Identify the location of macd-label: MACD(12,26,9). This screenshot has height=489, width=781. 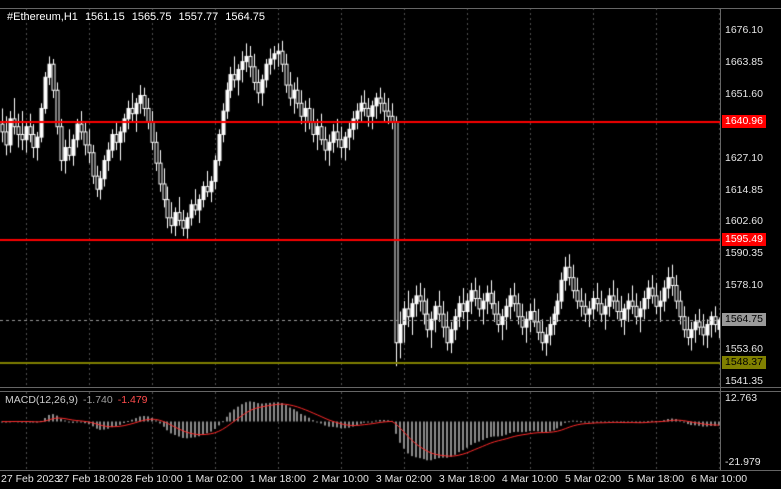
(41, 400).